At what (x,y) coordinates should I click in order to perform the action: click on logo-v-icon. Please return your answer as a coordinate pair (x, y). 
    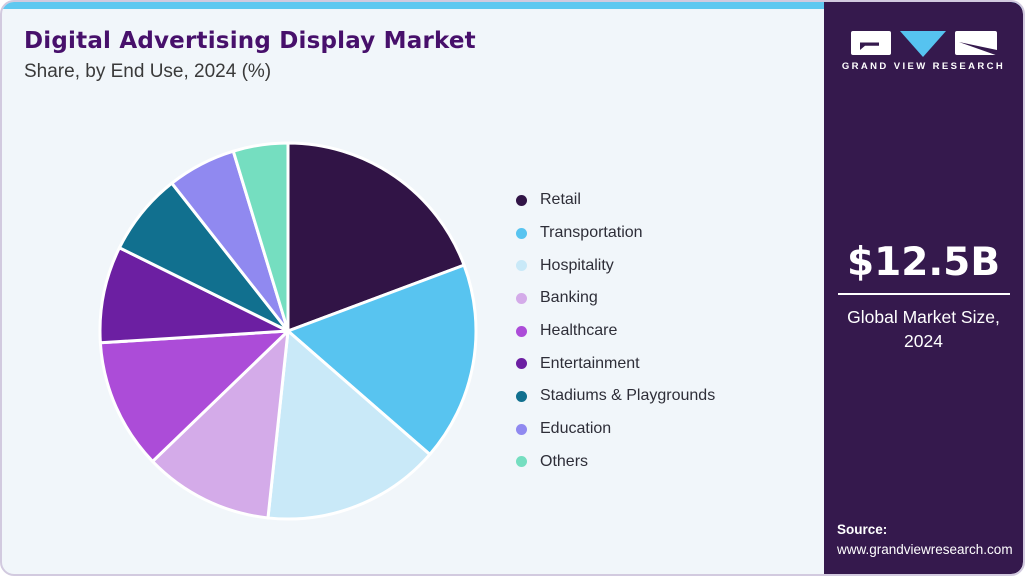
    Looking at the image, I should click on (922, 44).